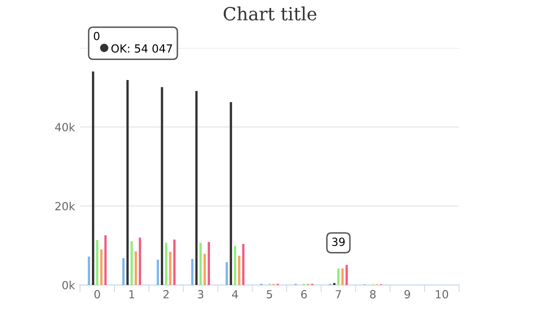  What do you see at coordinates (65, 206) in the screenshot?
I see `y-tick-label: 20k` at bounding box center [65, 206].